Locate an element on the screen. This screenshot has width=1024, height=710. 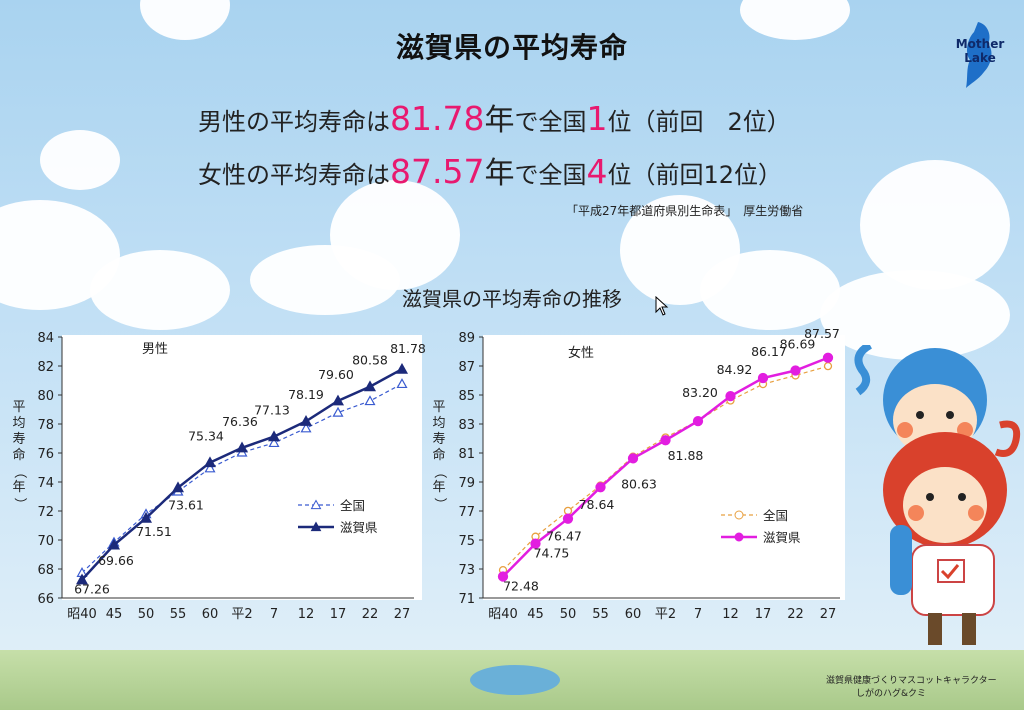
mascot-credit-line-1: 滋賀県健康づくりマスコットキャラクター is located at coordinates (911, 681).